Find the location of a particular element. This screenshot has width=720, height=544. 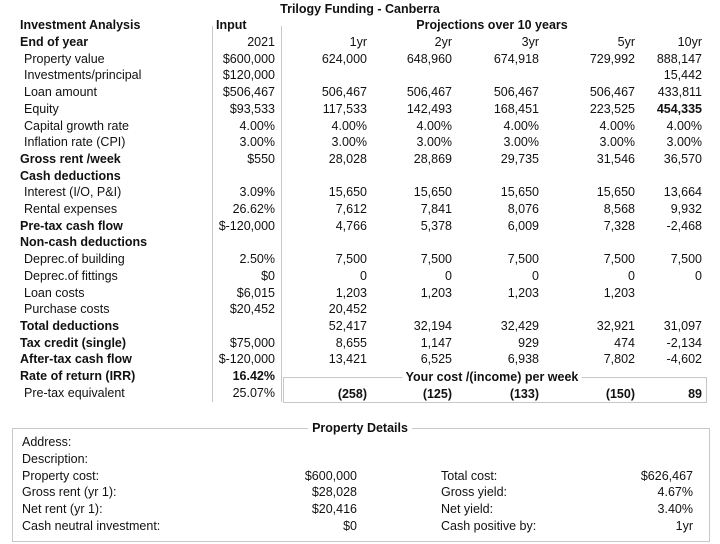

input-value: $20,452 is located at coordinates (252, 309).